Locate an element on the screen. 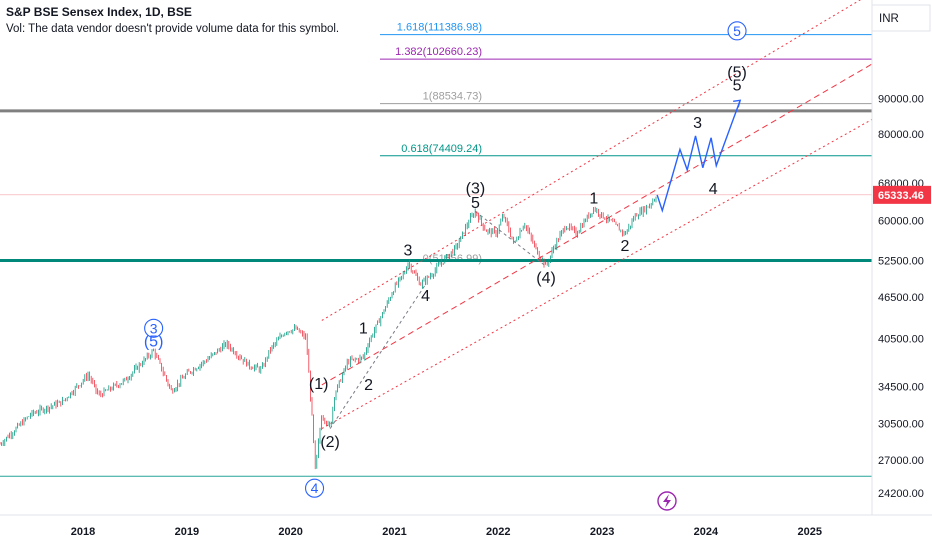 This screenshot has width=932, height=550. currency-label: INR is located at coordinates (889, 19).